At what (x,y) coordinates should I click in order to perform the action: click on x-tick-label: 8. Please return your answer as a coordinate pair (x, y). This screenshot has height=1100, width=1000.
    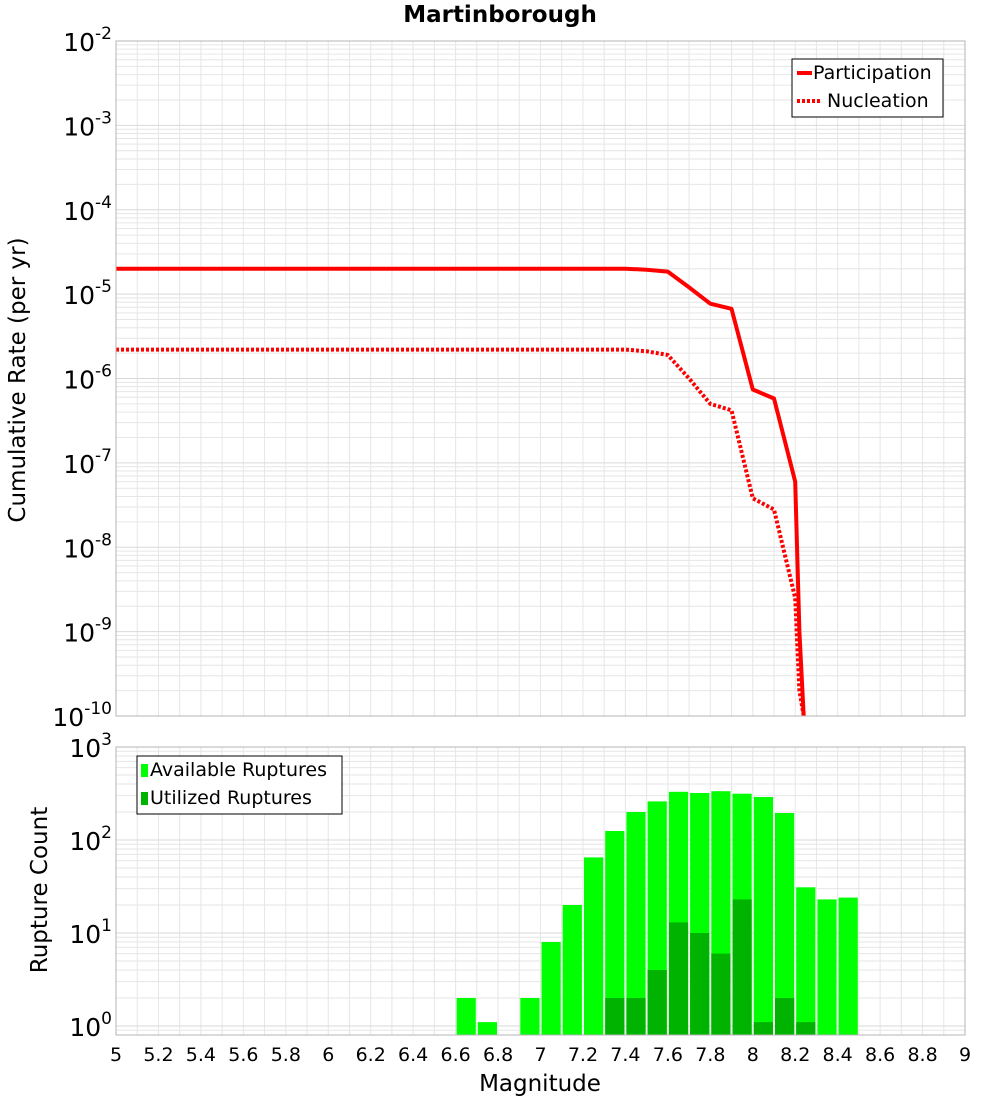
    Looking at the image, I should click on (753, 1055).